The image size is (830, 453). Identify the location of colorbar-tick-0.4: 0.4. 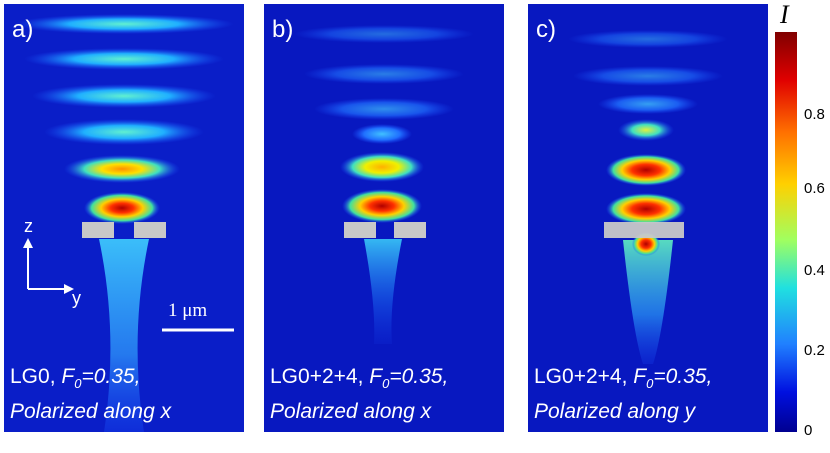
(814, 270).